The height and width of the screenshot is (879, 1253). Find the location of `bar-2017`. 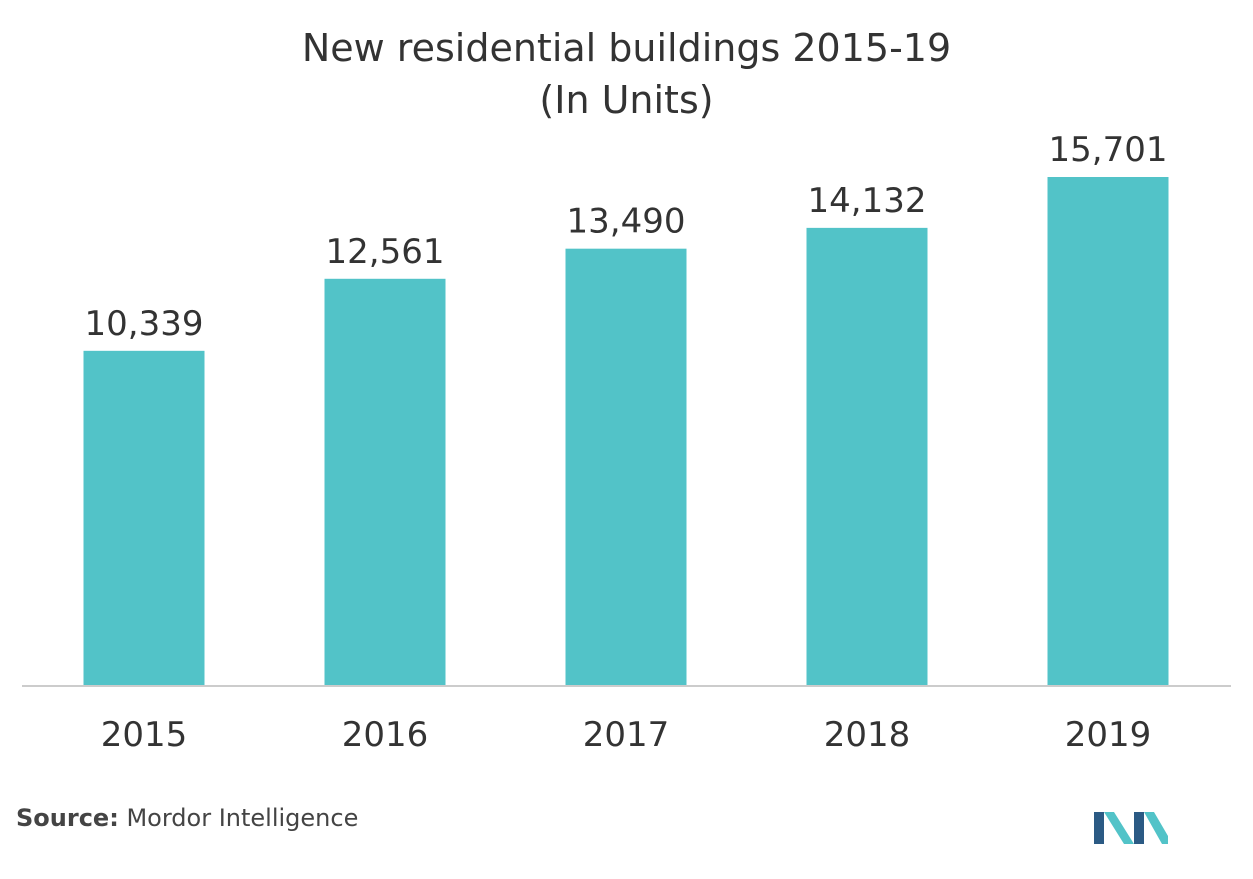

bar-2017 is located at coordinates (626, 467).